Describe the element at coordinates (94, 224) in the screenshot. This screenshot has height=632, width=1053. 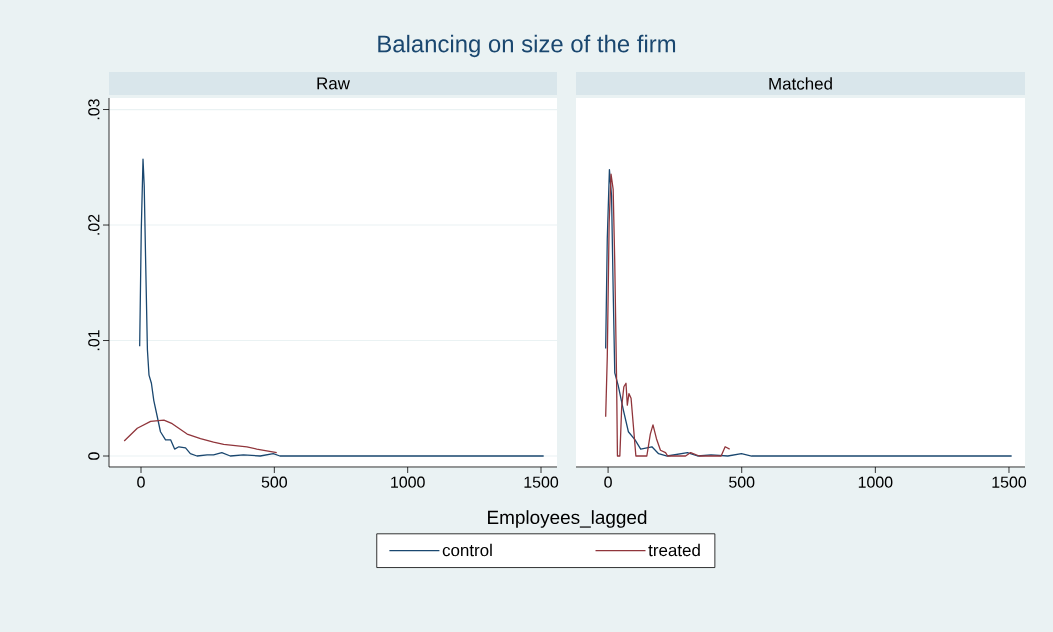
I see `y-tick-label: .02` at that location.